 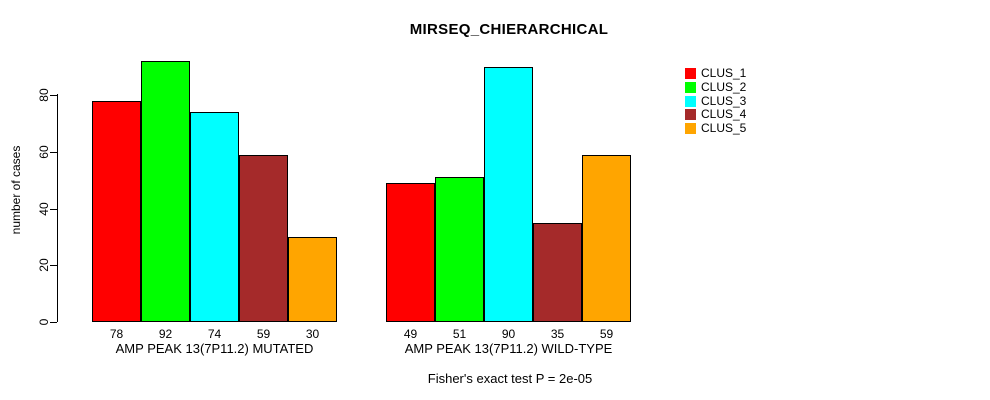 I want to click on legend-item: CLUS_5, so click(x=715, y=128).